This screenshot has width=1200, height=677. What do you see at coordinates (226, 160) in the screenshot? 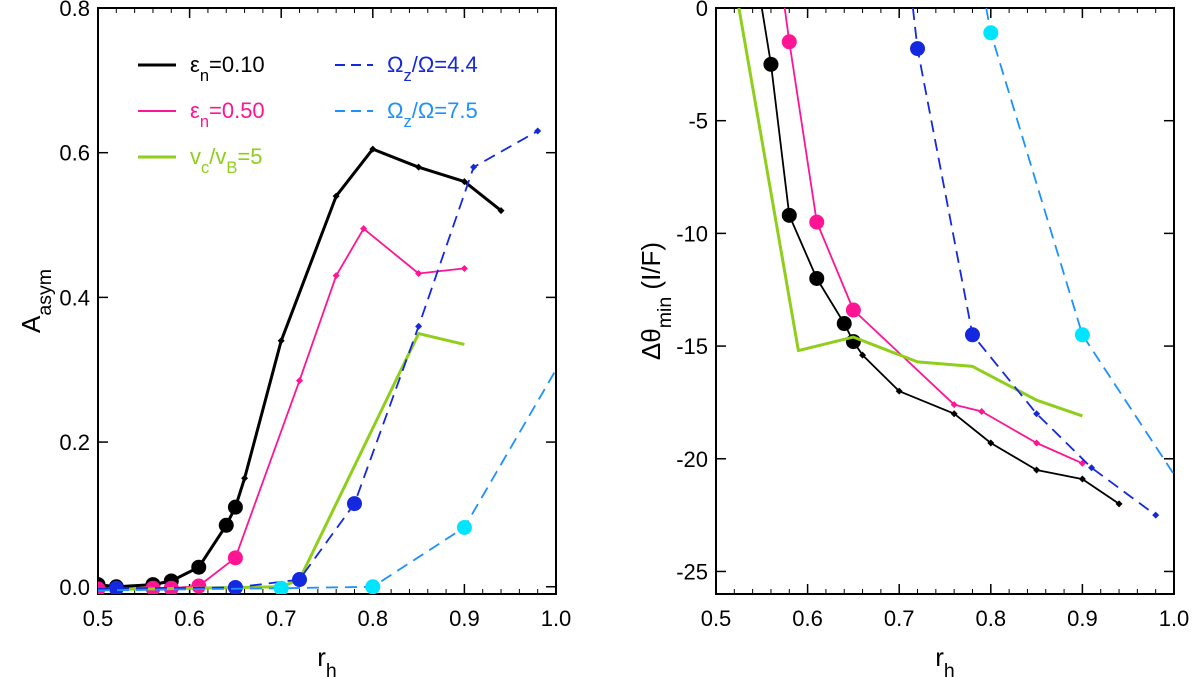
I see `legend-label-vc: vc/vB=5` at bounding box center [226, 160].